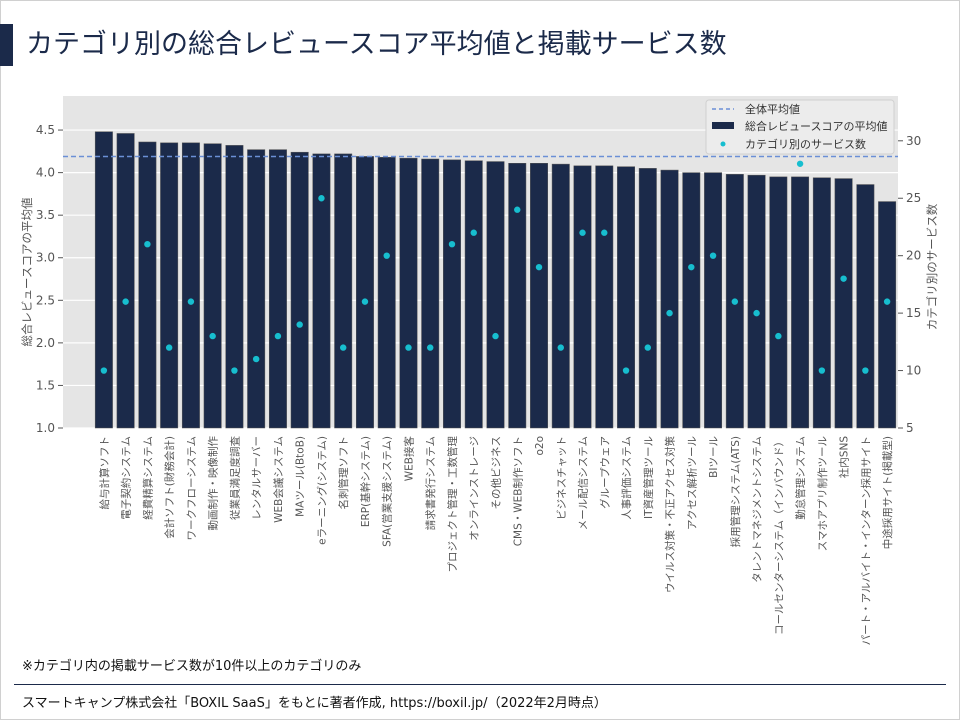  What do you see at coordinates (913, 313) in the screenshot?
I see `y2-tick-label: 15` at bounding box center [913, 313].